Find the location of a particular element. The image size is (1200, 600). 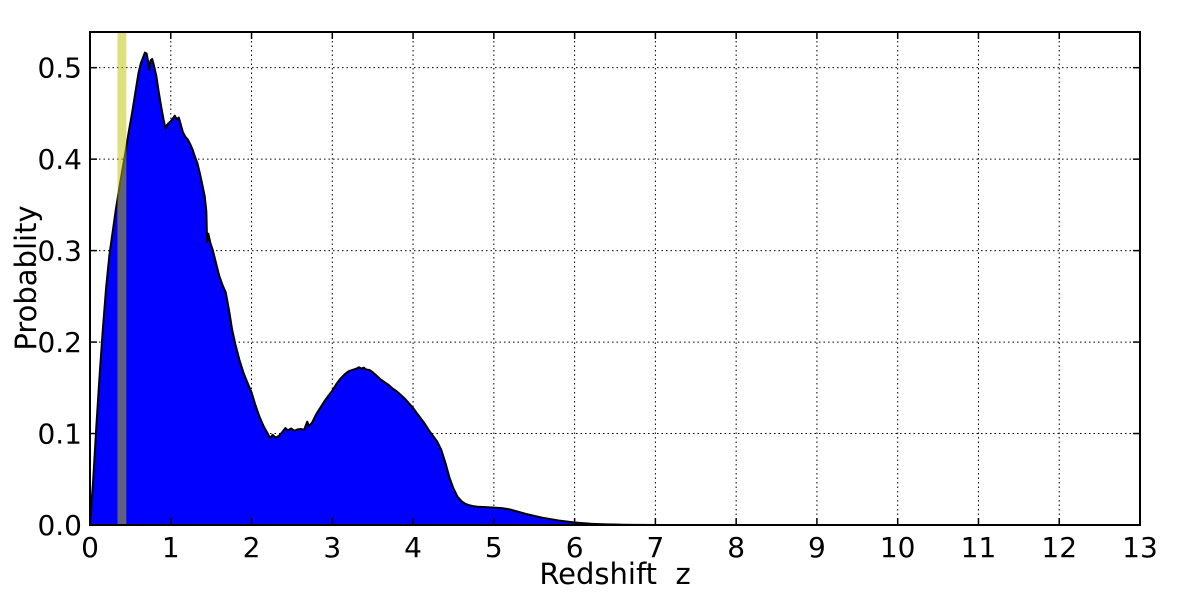

x-tick-label: 7 is located at coordinates (655, 547).